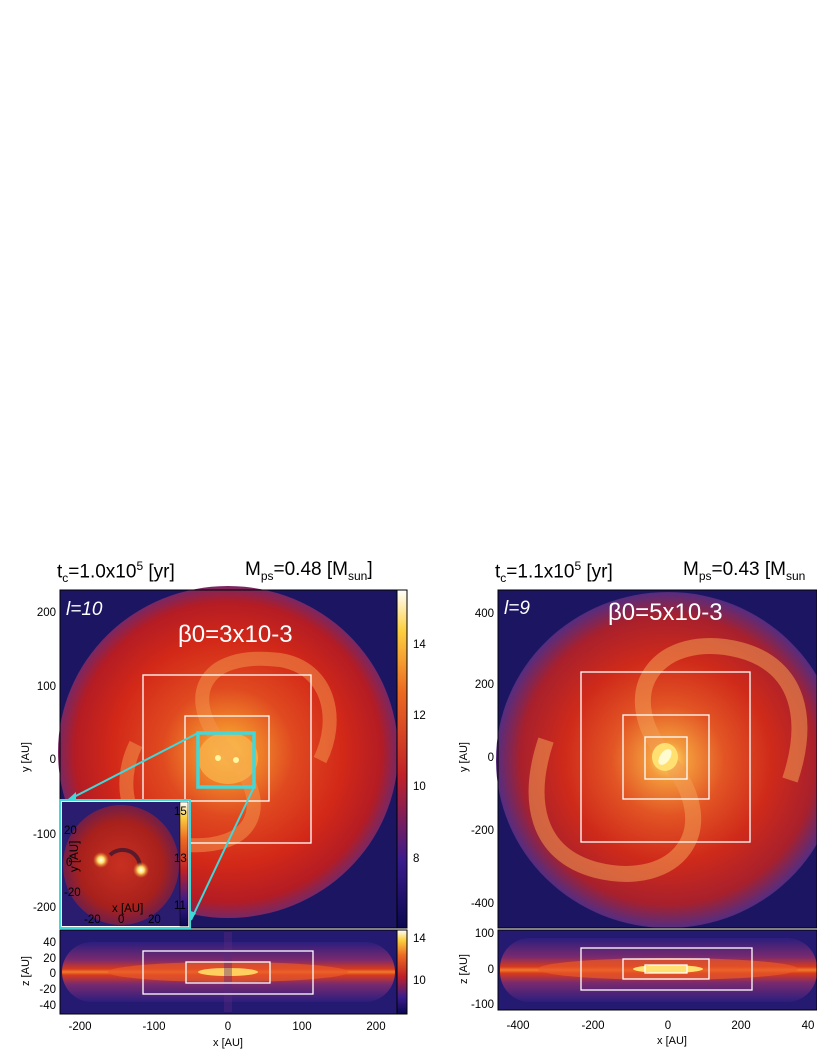 This screenshot has width=817, height=1058. I want to click on right-xtick: -200, so click(592, 1026).